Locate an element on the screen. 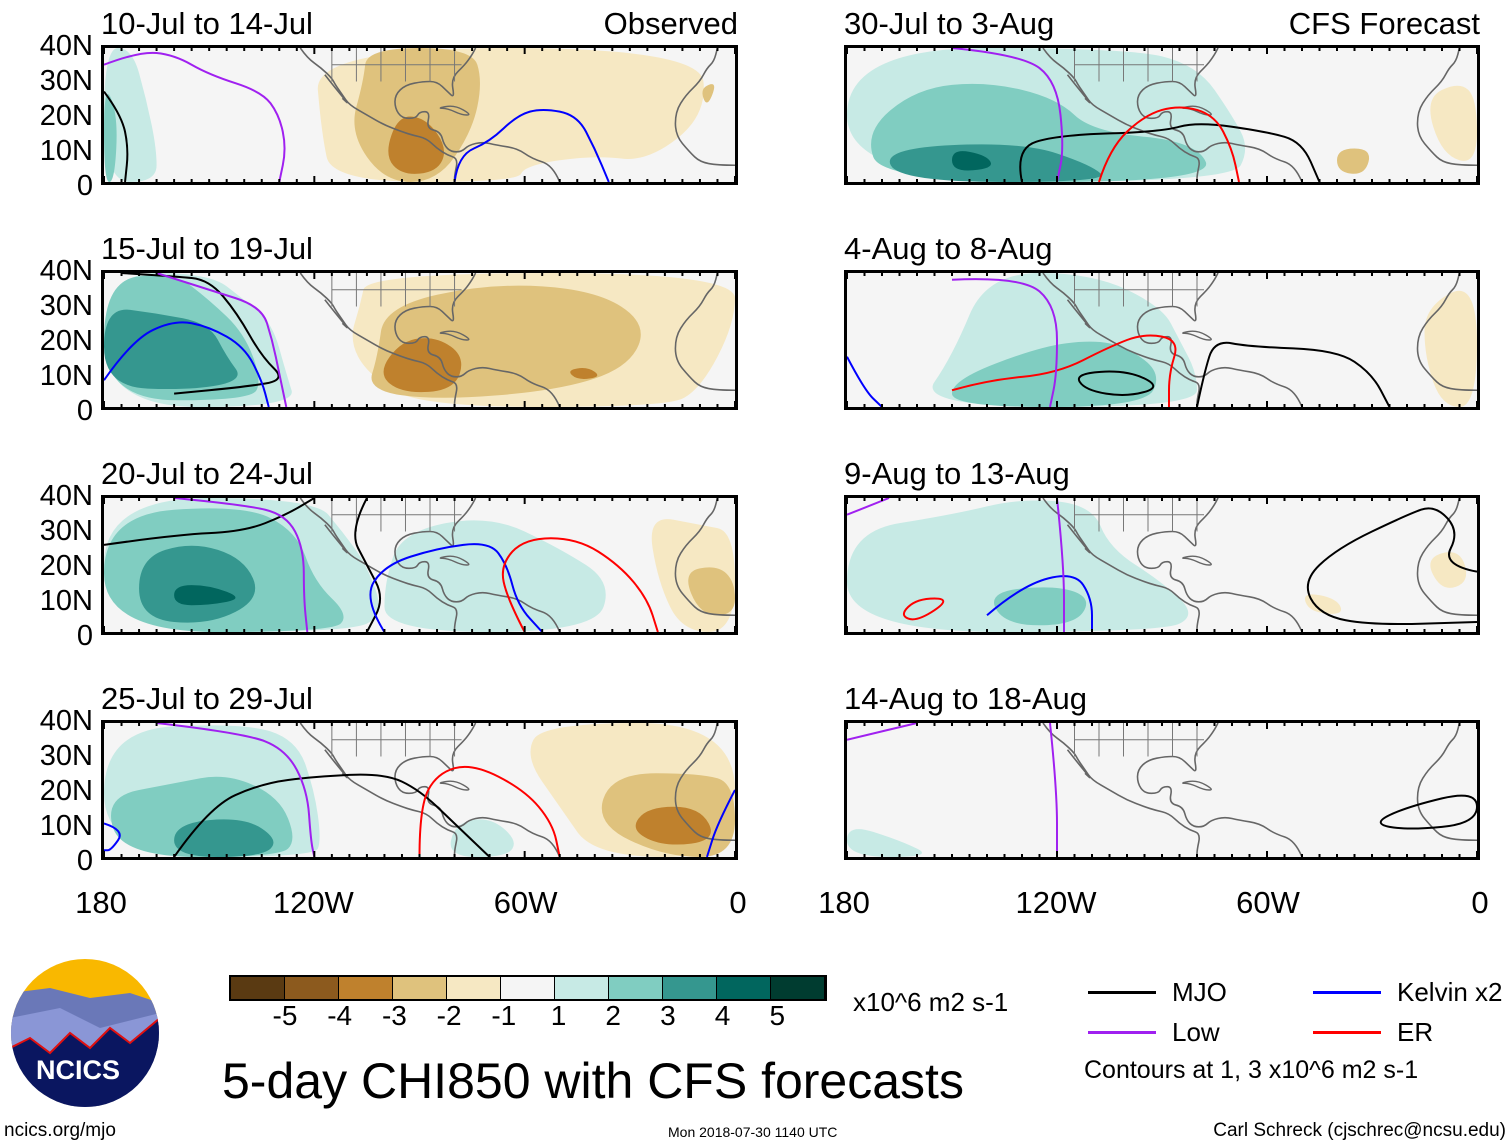  panel-title: 15-Jul to 19-Jul is located at coordinates (207, 248).